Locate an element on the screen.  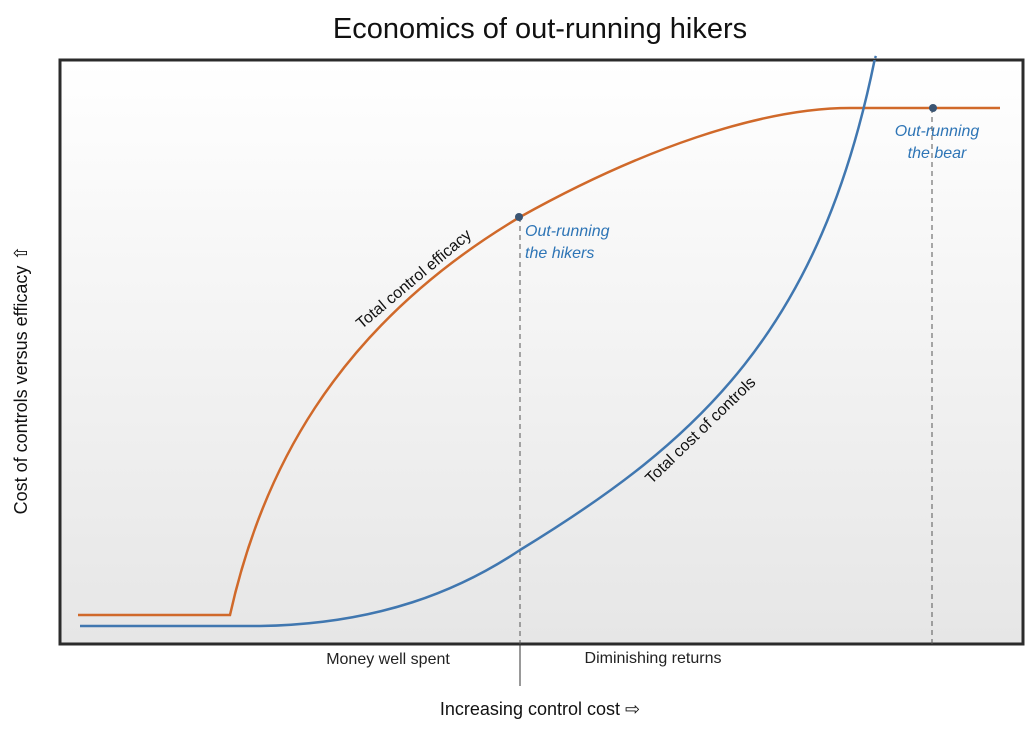
hikers-marker is located at coordinates (519, 217).